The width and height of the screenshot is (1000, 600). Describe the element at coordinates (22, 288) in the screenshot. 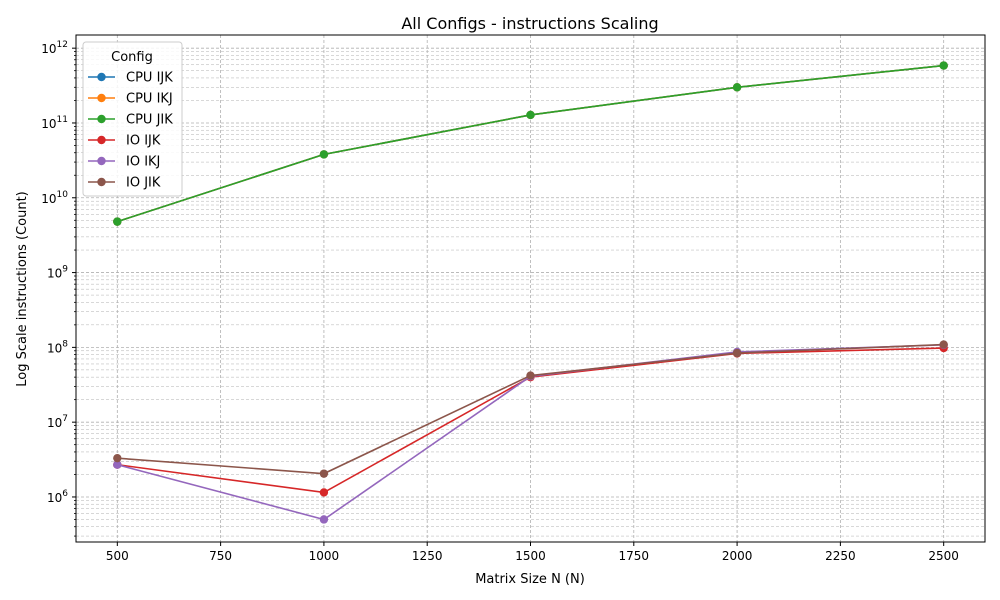

I see `y-axis-label: Log Scale instructions (Count)` at that location.